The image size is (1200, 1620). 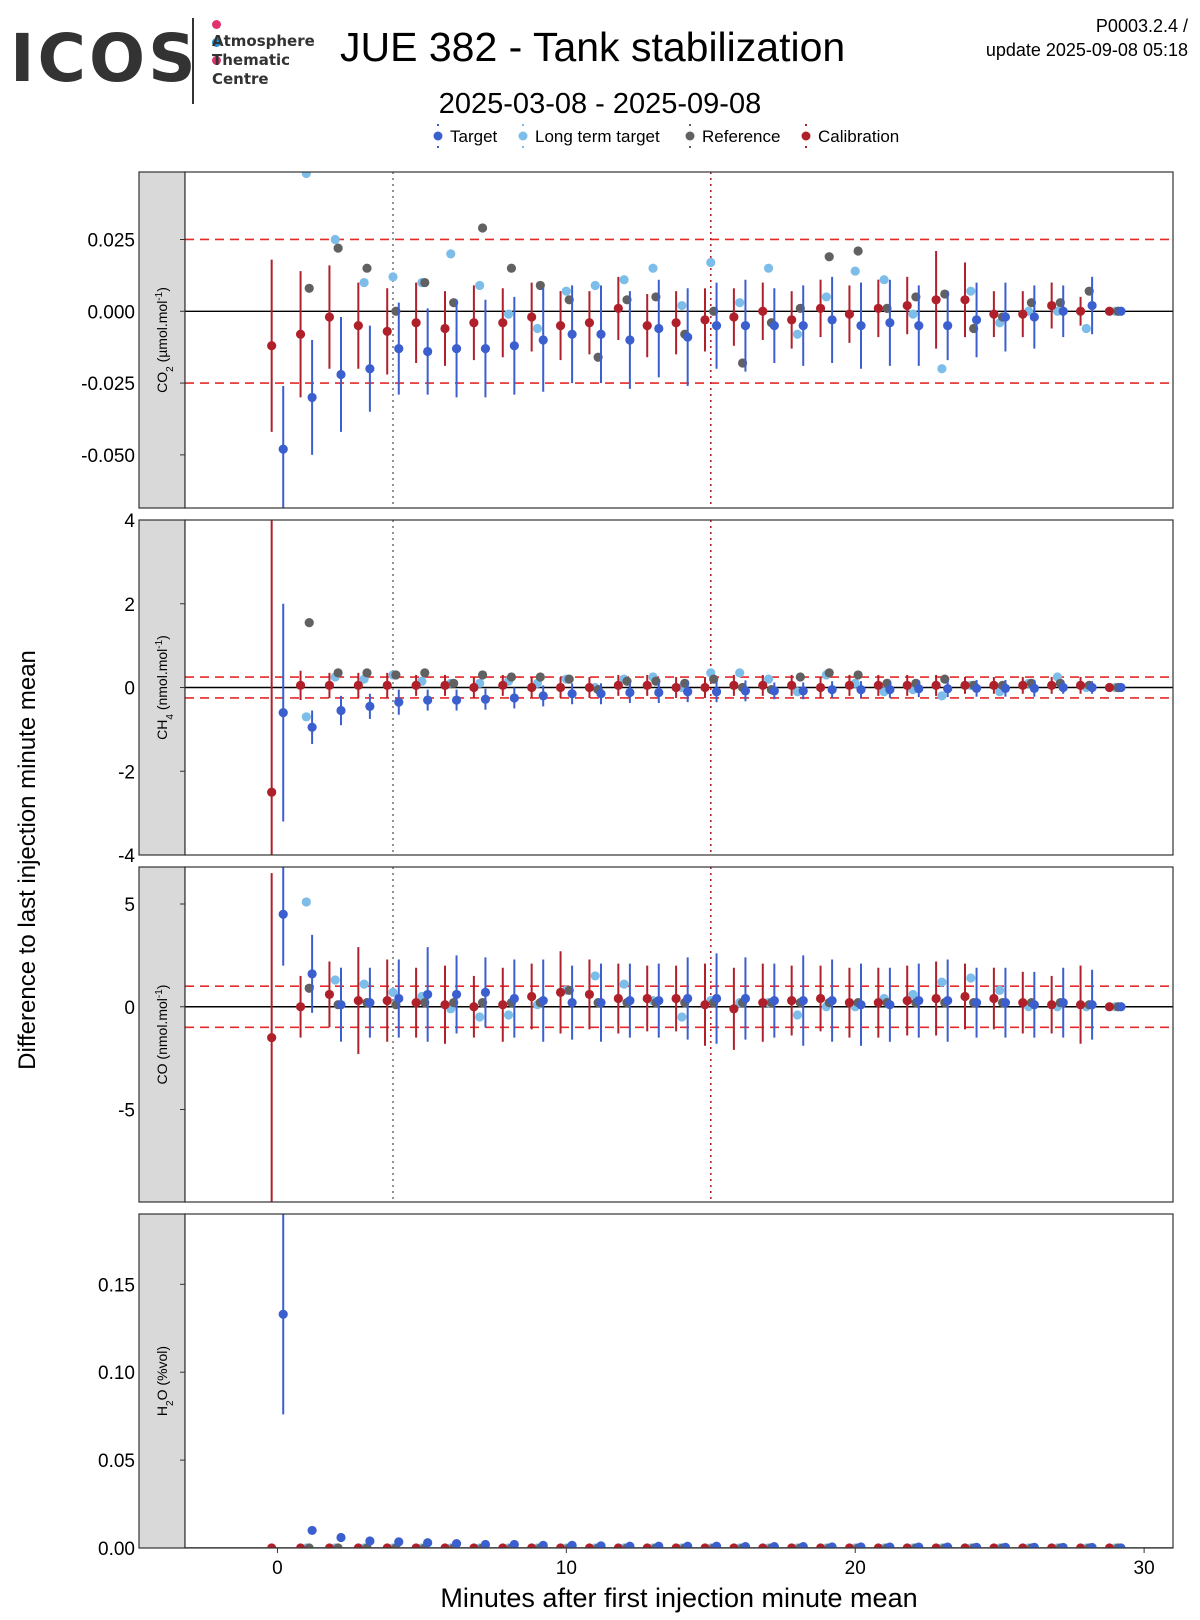 I want to click on strip-label: CO2 (µmol.mol-1), so click(x=165, y=340).